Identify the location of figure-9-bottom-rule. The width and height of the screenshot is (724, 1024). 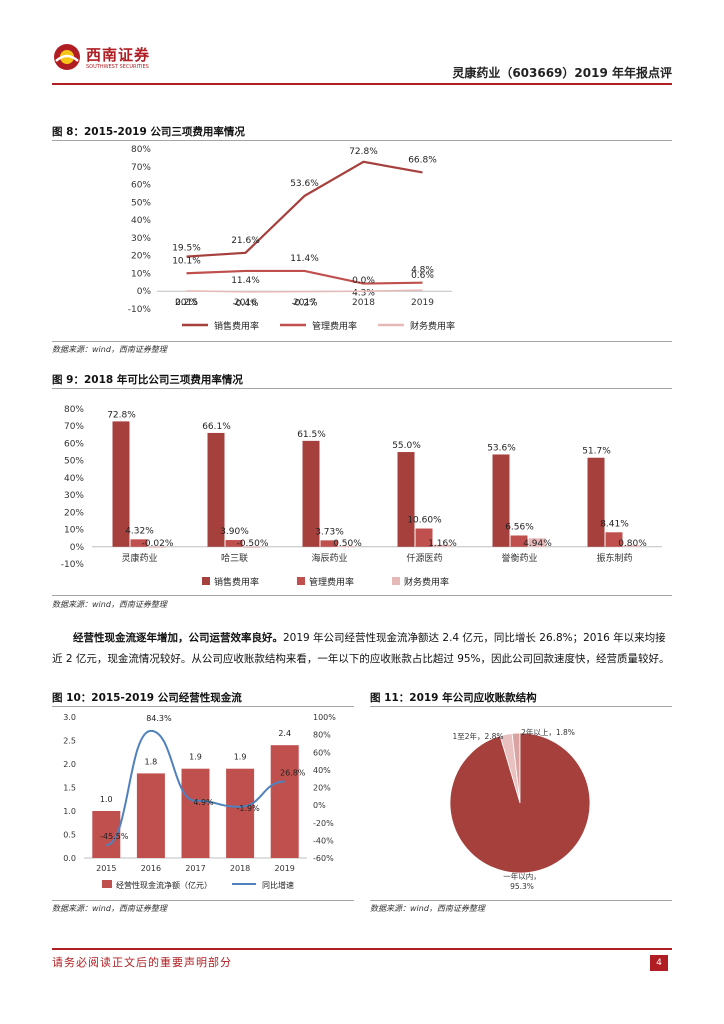
(362, 595).